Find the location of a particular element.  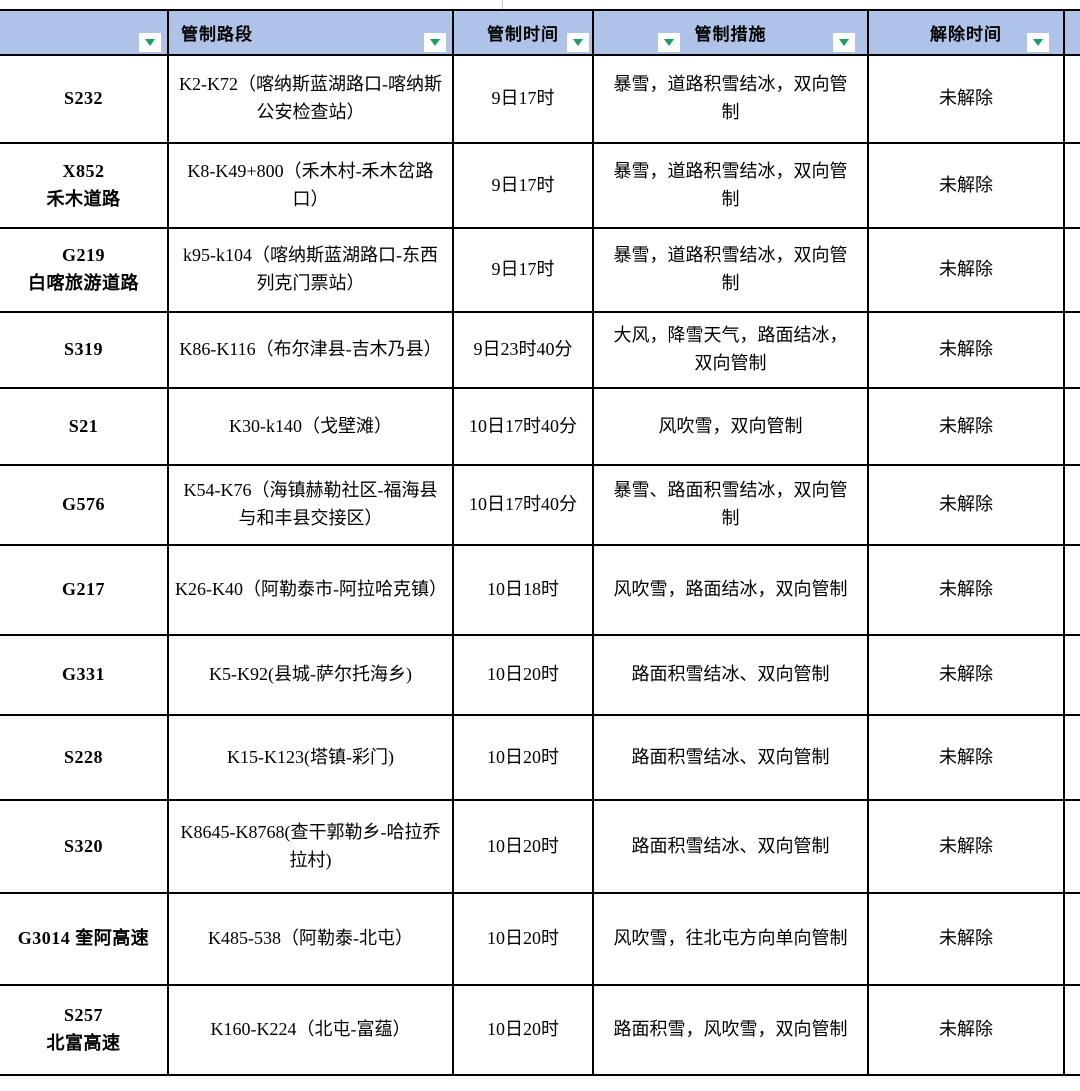

table-header: 管制路段 管制时间 管制措施 解除时间 is located at coordinates (540, 32).